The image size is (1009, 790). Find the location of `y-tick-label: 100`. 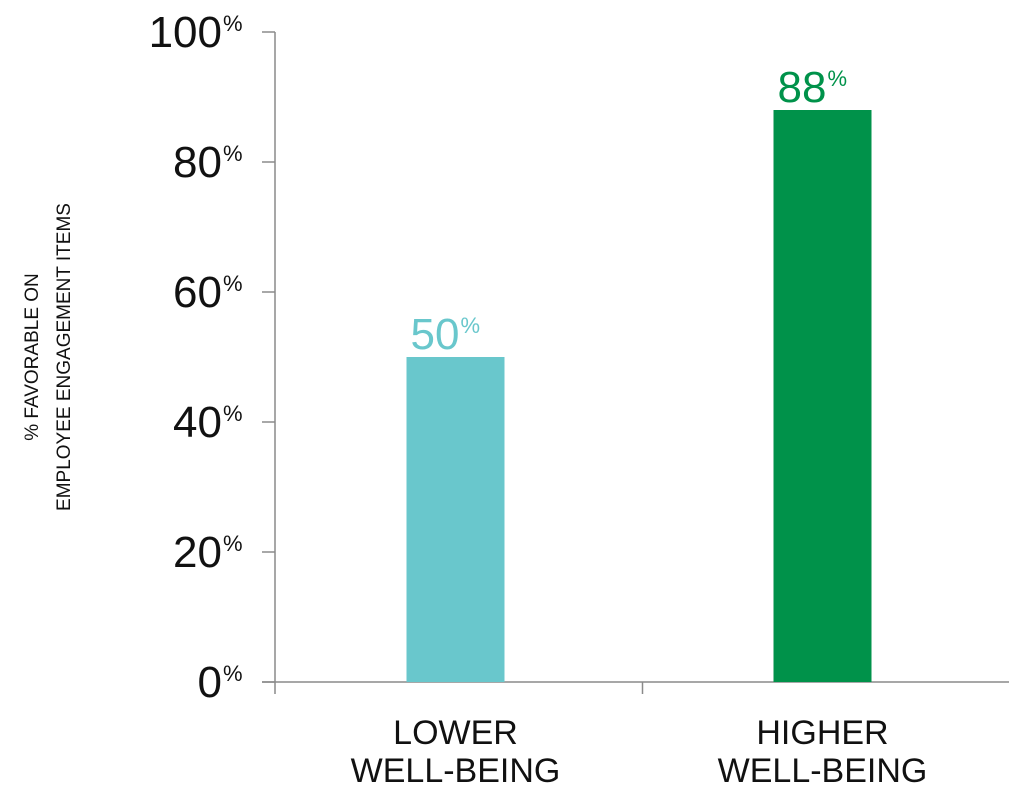

y-tick-label: 100 is located at coordinates (185, 32).